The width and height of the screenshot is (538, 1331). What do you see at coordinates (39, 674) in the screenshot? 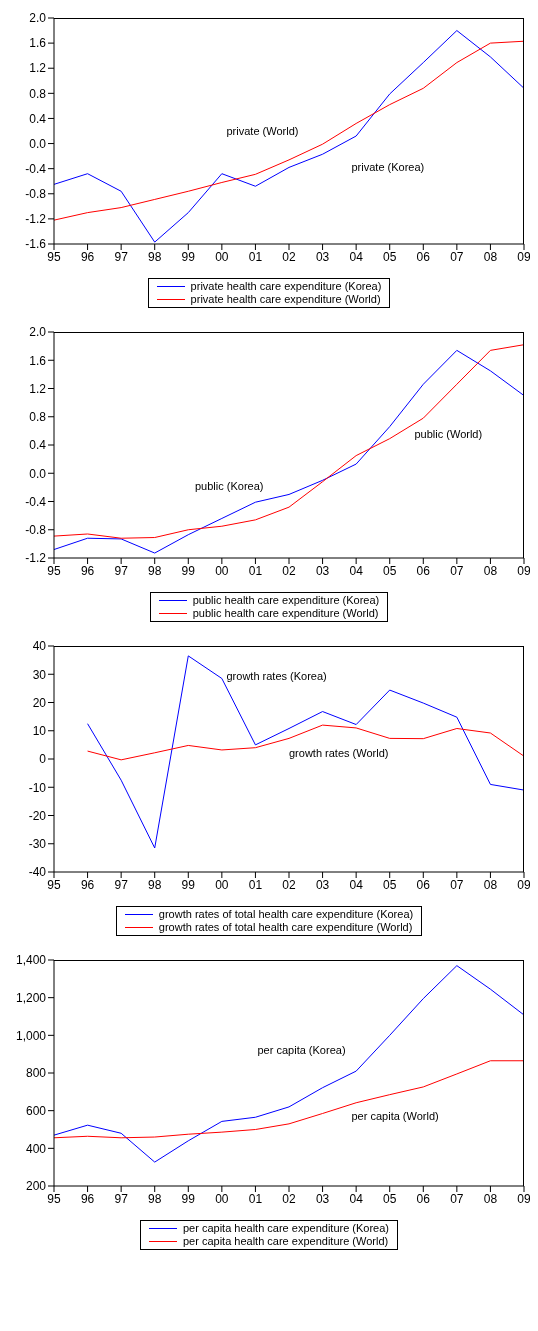
I see `y-tick-label: 30` at bounding box center [39, 674].